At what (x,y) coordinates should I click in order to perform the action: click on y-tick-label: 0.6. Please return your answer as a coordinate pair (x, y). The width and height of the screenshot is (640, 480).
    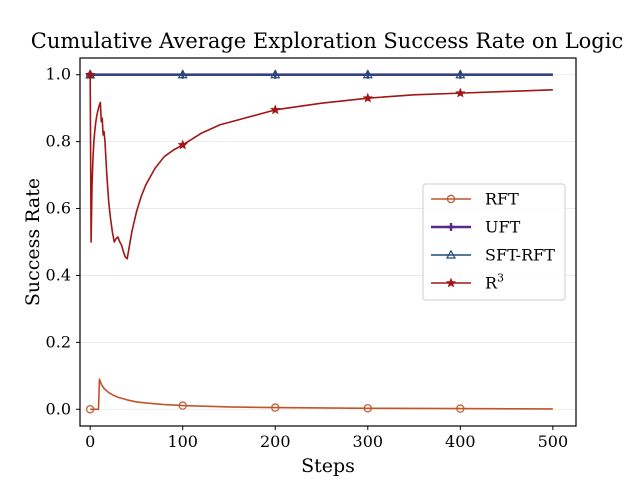
    Looking at the image, I should click on (58, 208).